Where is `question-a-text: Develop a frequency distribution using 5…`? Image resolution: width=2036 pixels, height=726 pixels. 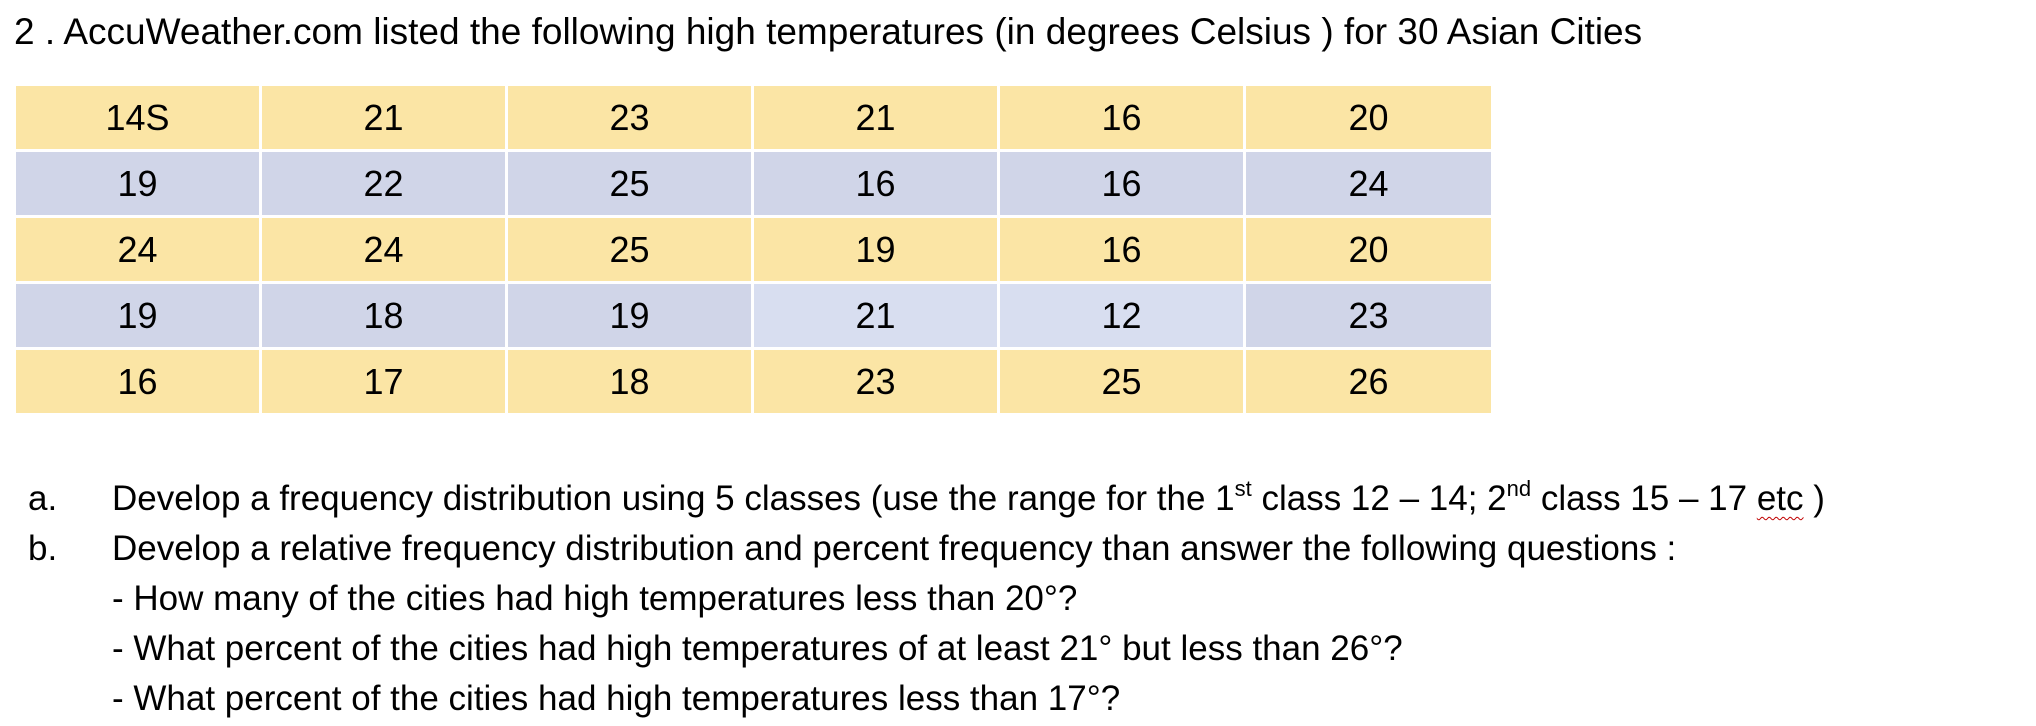
question-a-text: Develop a frequency distribution using 5… is located at coordinates (968, 497).